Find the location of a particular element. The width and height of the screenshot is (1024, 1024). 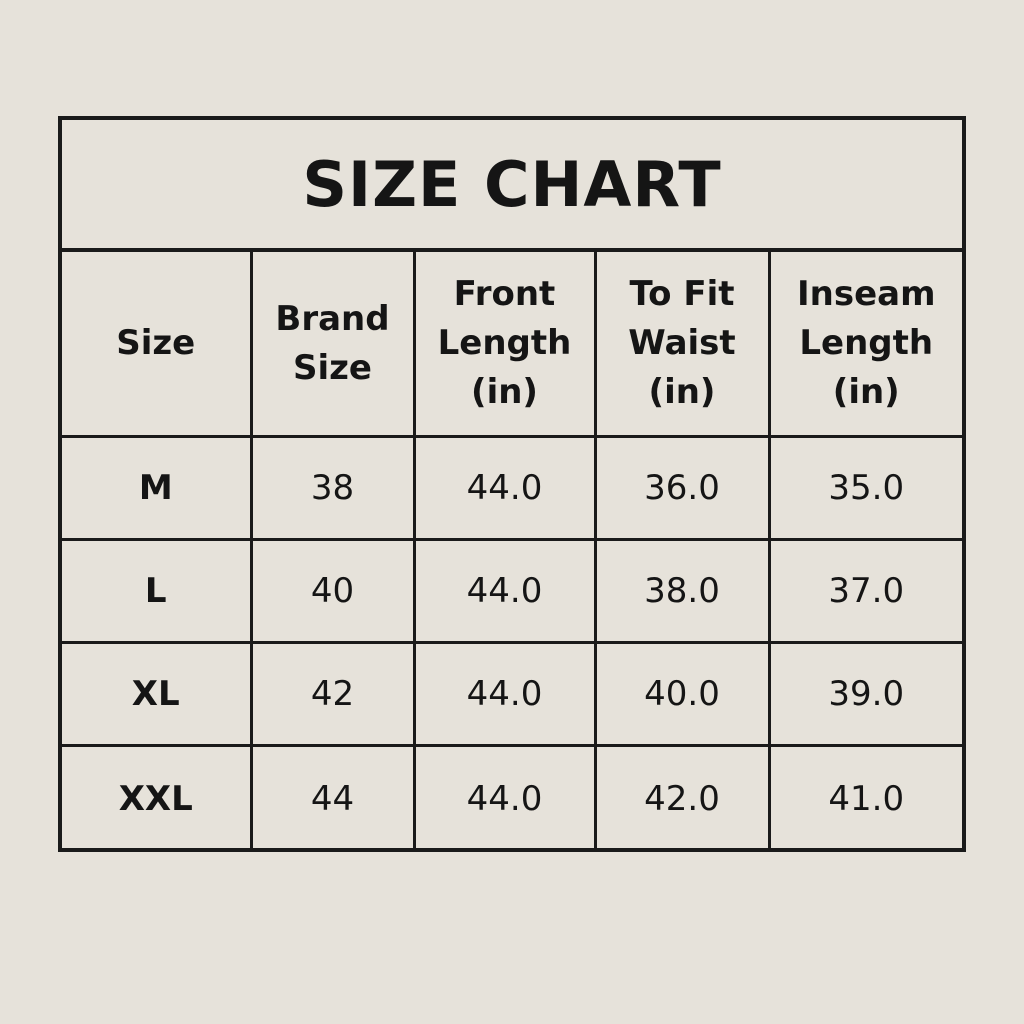

table-row: XL 42 44.0 40.0 39.0 is located at coordinates (512, 694).